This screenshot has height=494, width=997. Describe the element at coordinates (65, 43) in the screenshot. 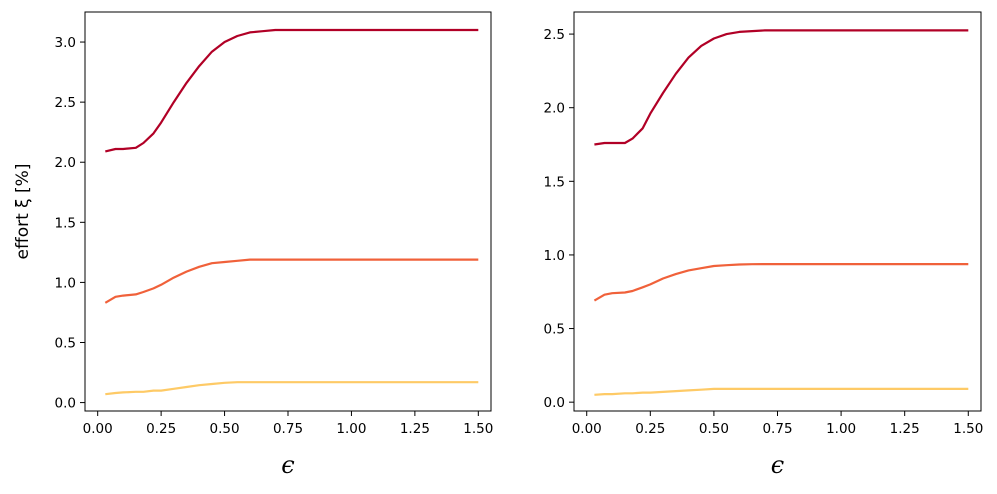

I see `y-tick-label: 3.0` at that location.